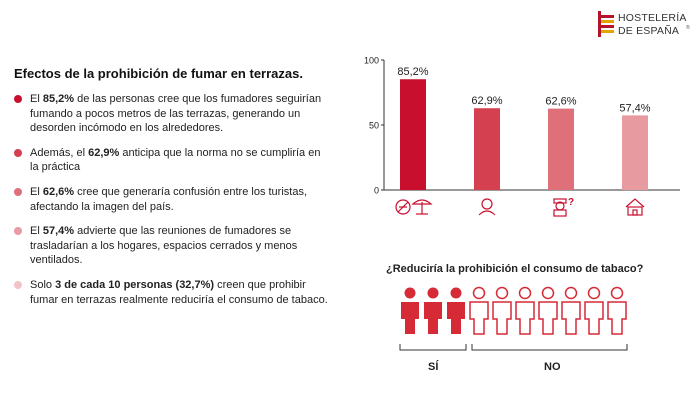 This screenshot has width=700, height=400. Describe the element at coordinates (135, 284) in the screenshot. I see `finding-highlight: 3 de cada 10 personas (32,7%)` at that location.